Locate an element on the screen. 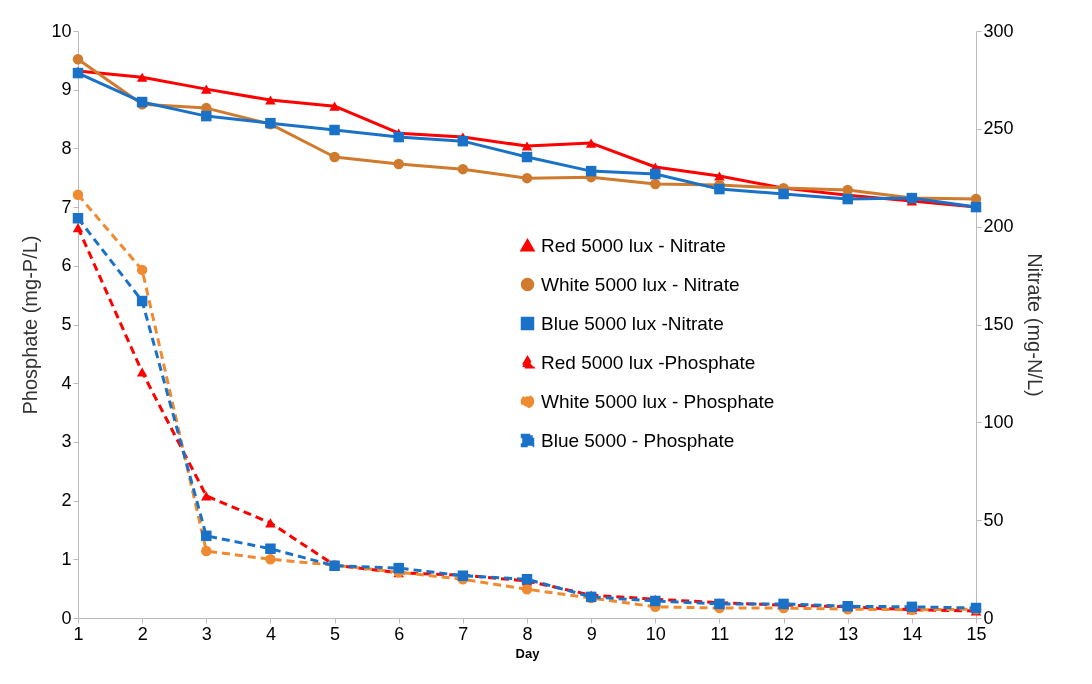  y-axis-title: Phosphate (mg-P/L) is located at coordinates (30, 325).